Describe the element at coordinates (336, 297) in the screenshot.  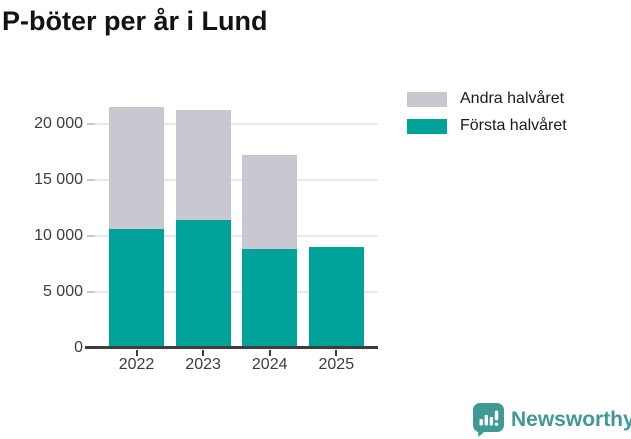
I see `bar-segment-2025-första-halvåret` at that location.